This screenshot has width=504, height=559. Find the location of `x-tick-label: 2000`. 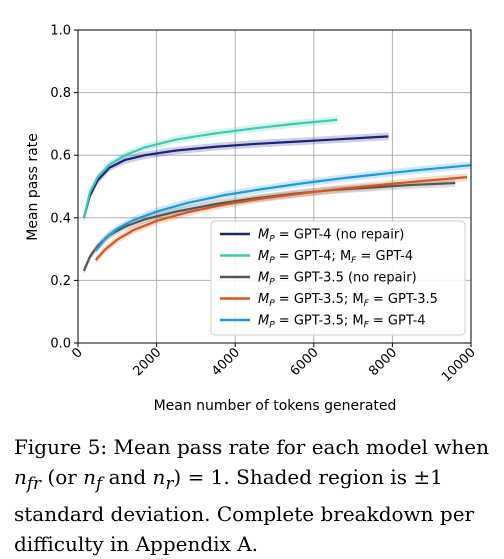

x-tick-label: 2000 is located at coordinates (147, 362).